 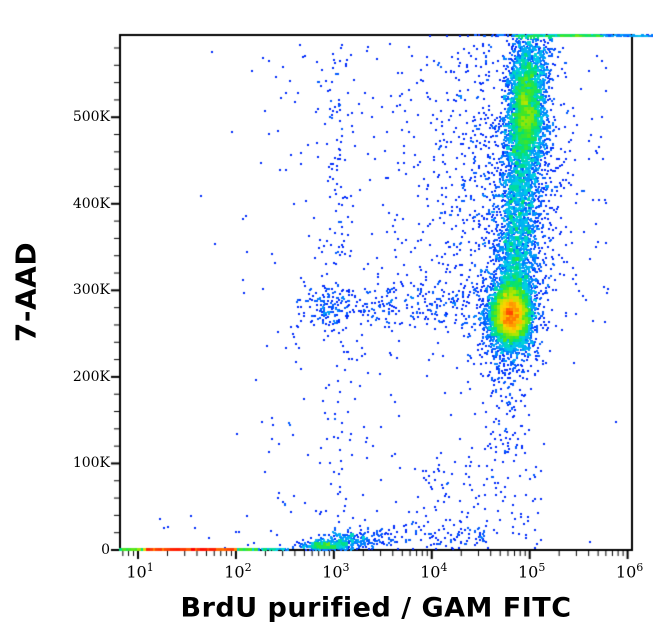 What do you see at coordinates (434, 571) in the screenshot?
I see `x-tick-label: 104` at bounding box center [434, 571].